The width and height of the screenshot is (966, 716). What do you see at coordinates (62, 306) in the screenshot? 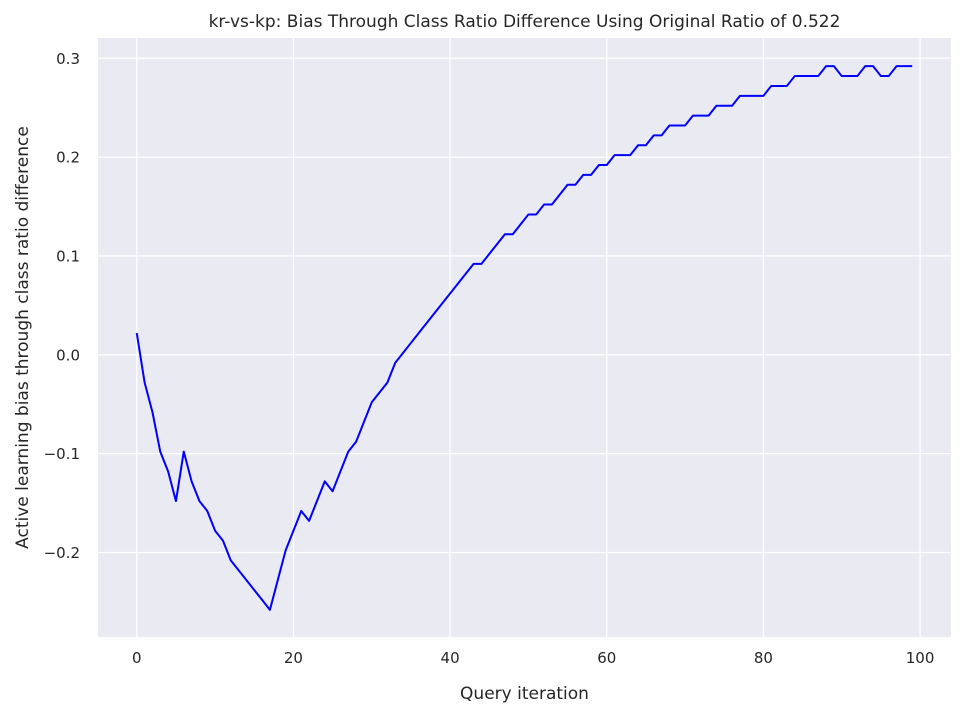
I see `y-tick-labels: −0.2 −0.1 0.0 0.1 0.2 0.3` at bounding box center [62, 306].